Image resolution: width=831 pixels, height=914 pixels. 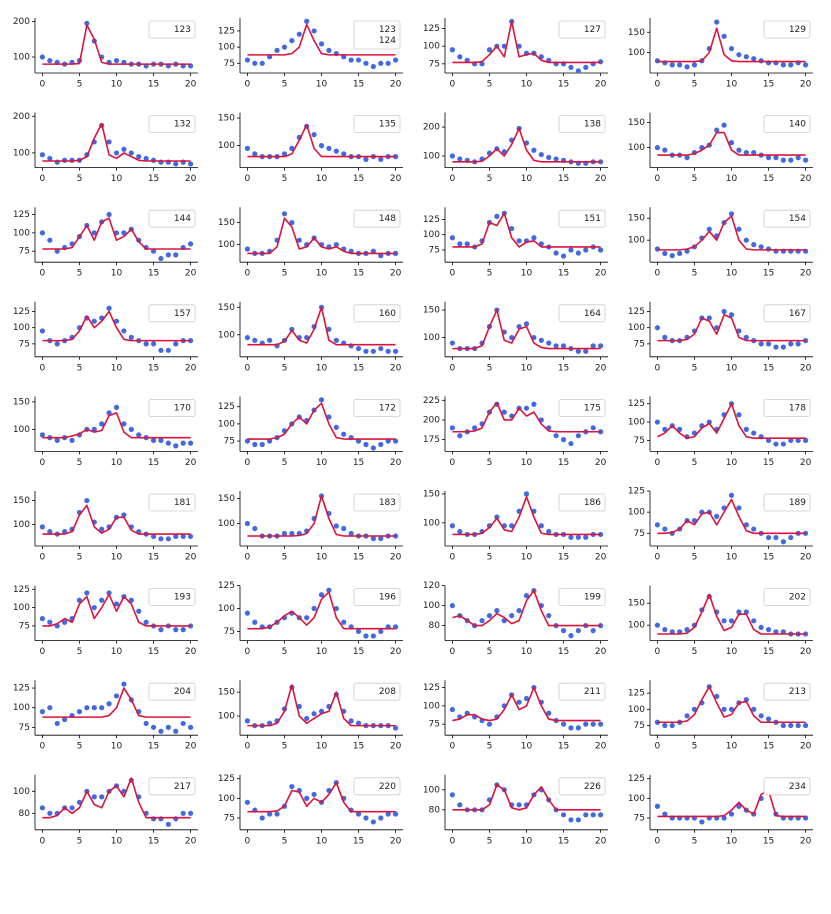 I want to click on subplot: 0 5 10 15 20 100 150 129, so click(x=720, y=54).